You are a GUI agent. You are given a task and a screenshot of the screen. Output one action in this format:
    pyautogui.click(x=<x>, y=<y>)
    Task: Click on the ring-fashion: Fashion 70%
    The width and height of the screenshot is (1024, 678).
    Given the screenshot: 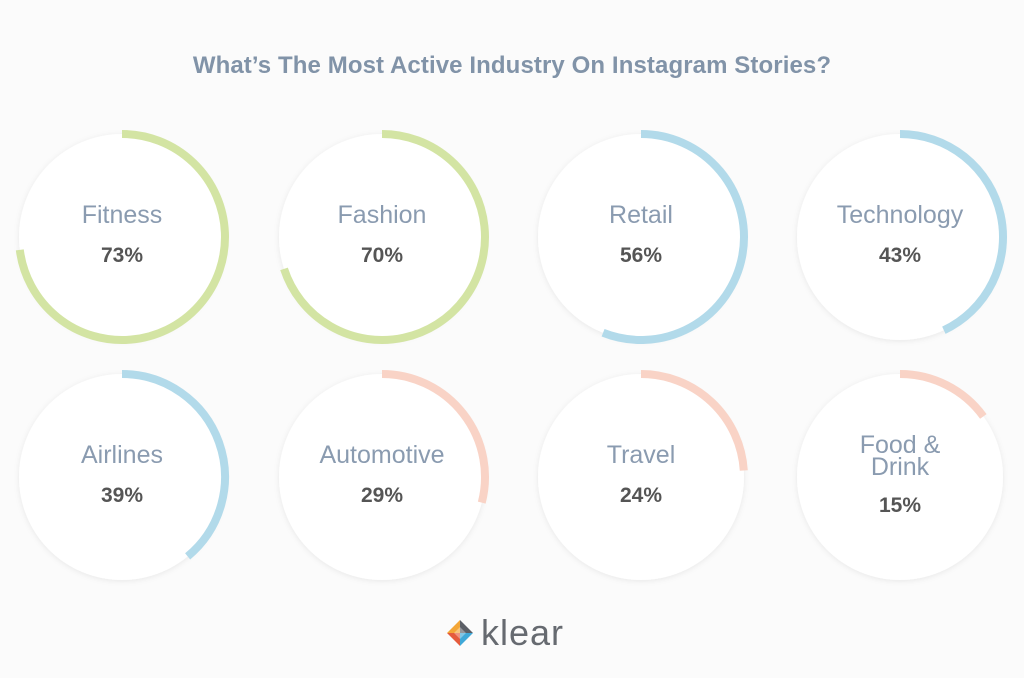 What is the action you would take?
    pyautogui.click(x=384, y=237)
    